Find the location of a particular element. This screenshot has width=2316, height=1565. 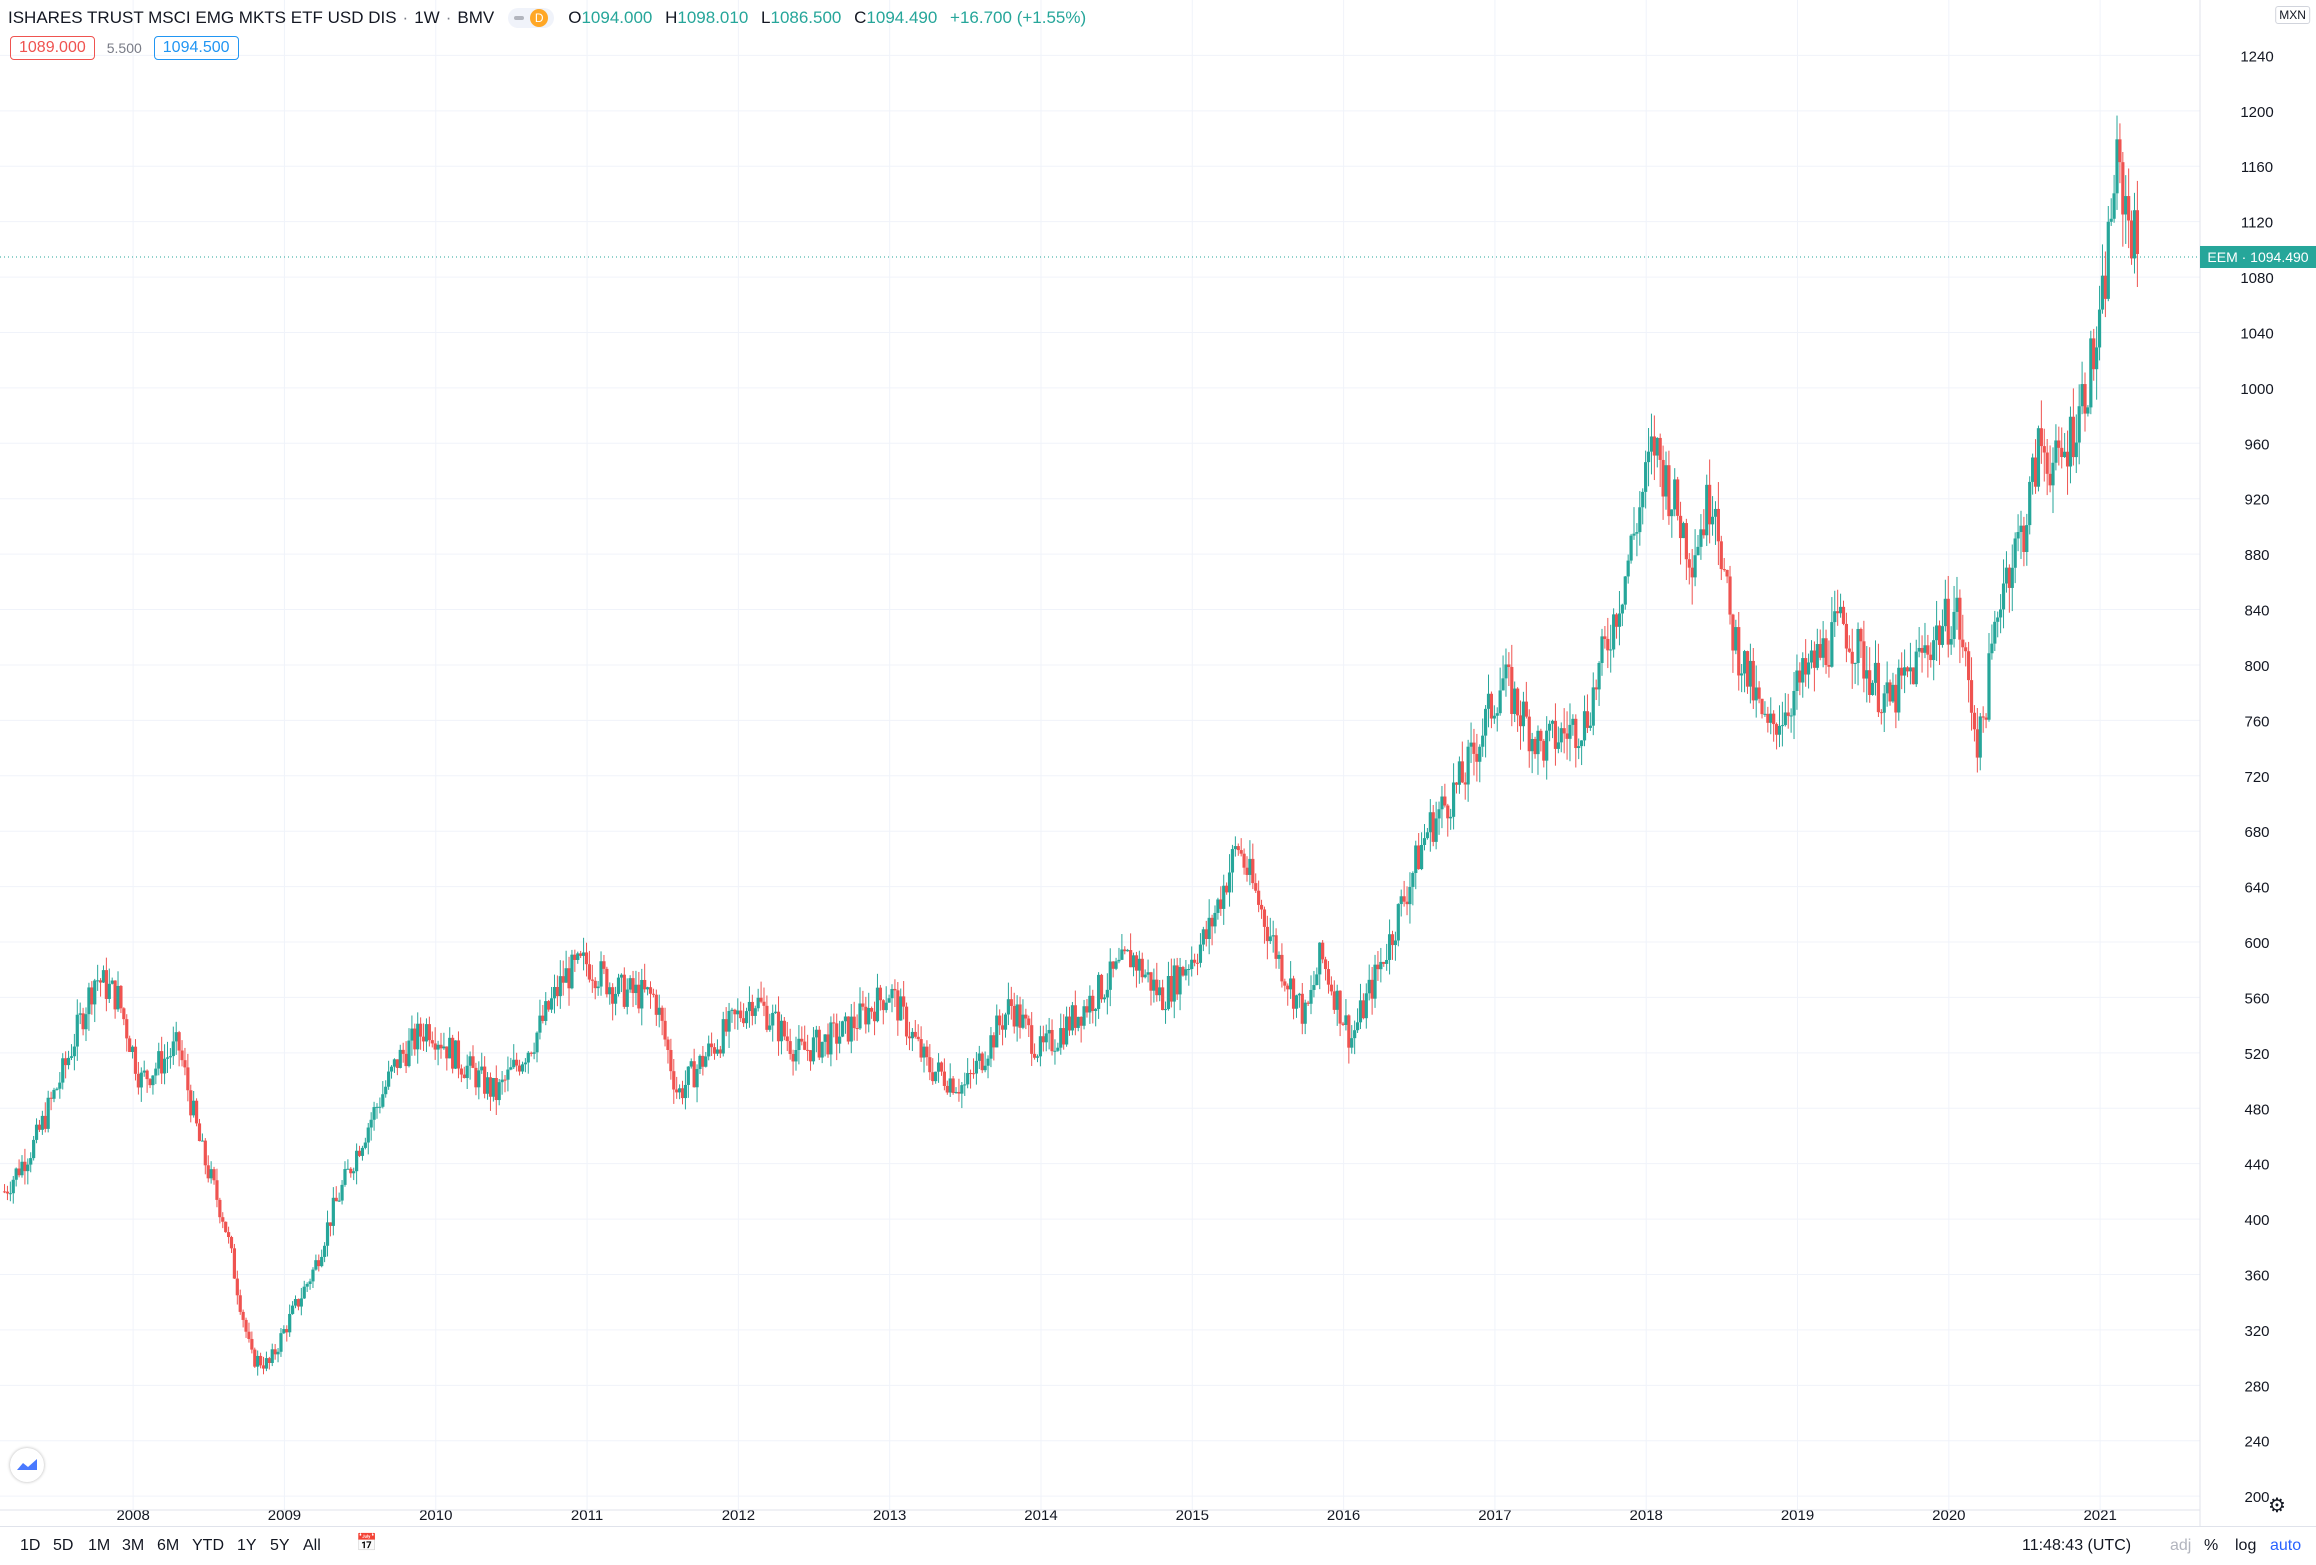

timeframe-6m: 6M is located at coordinates (168, 1545).